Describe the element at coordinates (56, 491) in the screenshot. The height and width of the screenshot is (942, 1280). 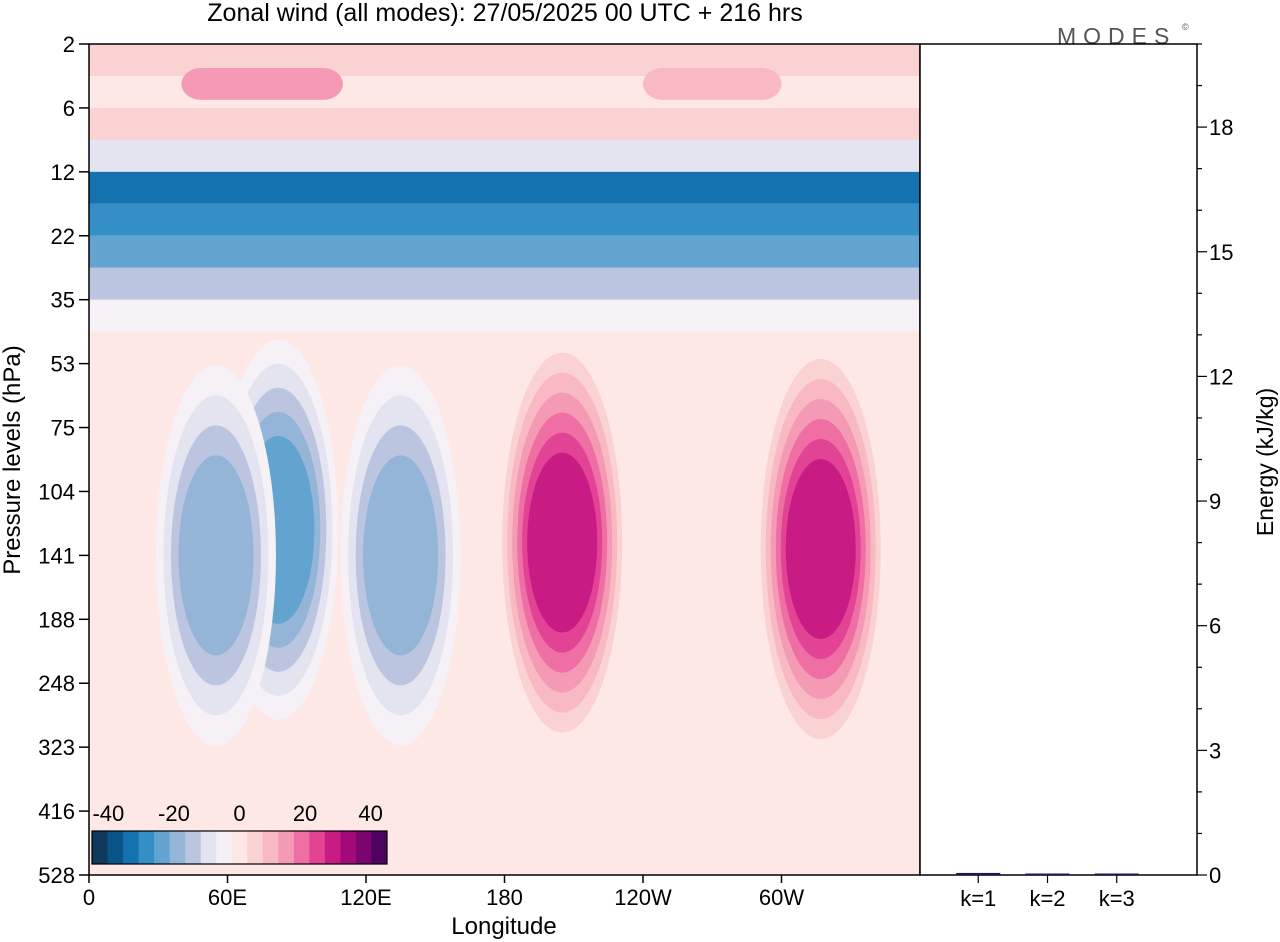
I see `y-tick-label: 104` at that location.